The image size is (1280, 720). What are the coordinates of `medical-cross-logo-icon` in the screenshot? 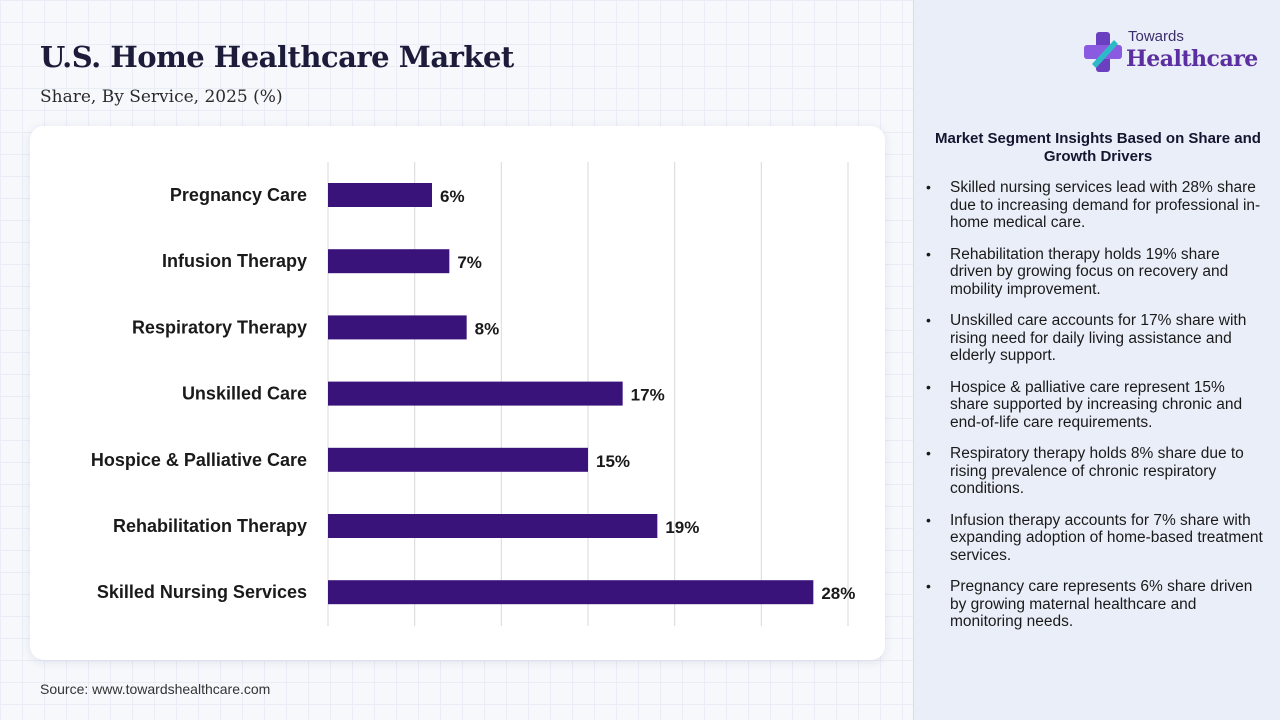 It's located at (1103, 52).